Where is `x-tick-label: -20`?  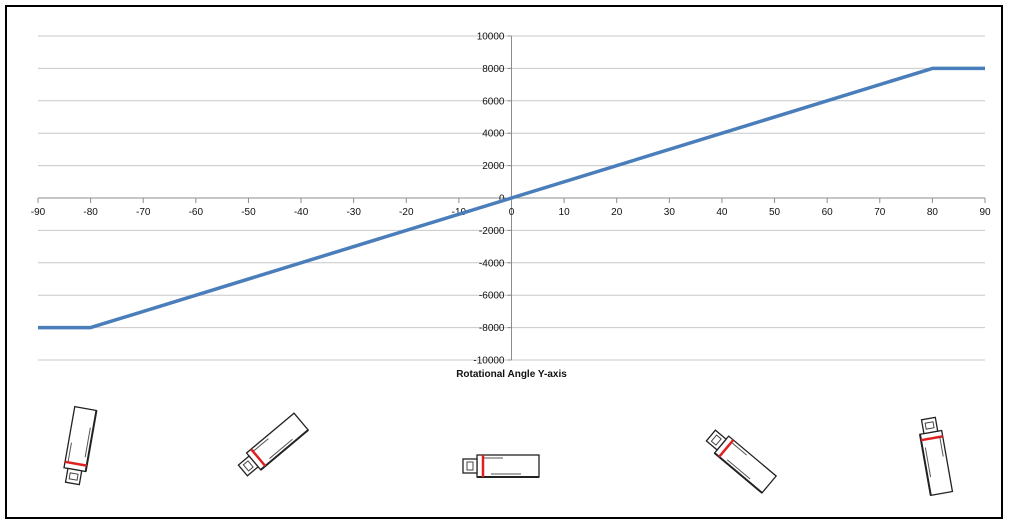 x-tick-label: -20 is located at coordinates (406, 212).